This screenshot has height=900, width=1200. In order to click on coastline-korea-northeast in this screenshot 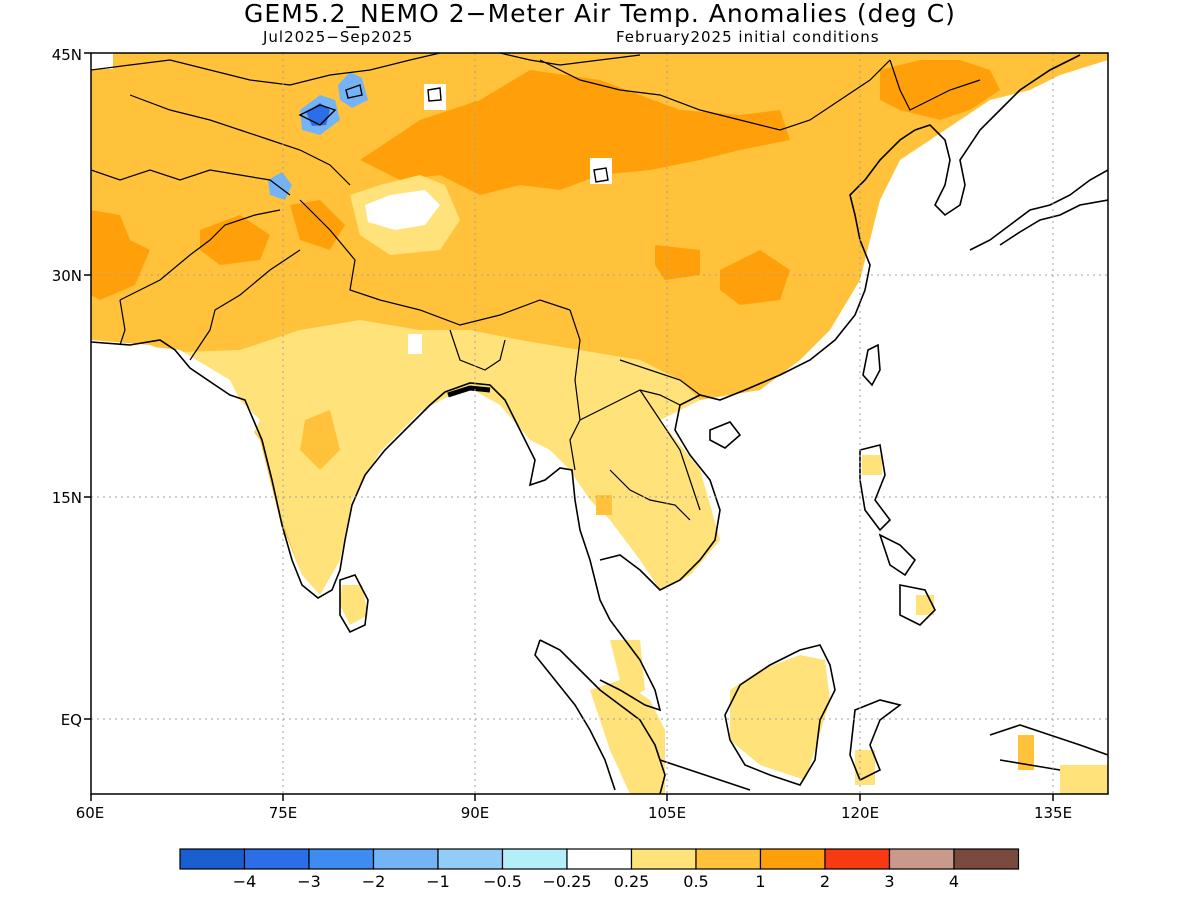, I will do `click(997, 135)`.